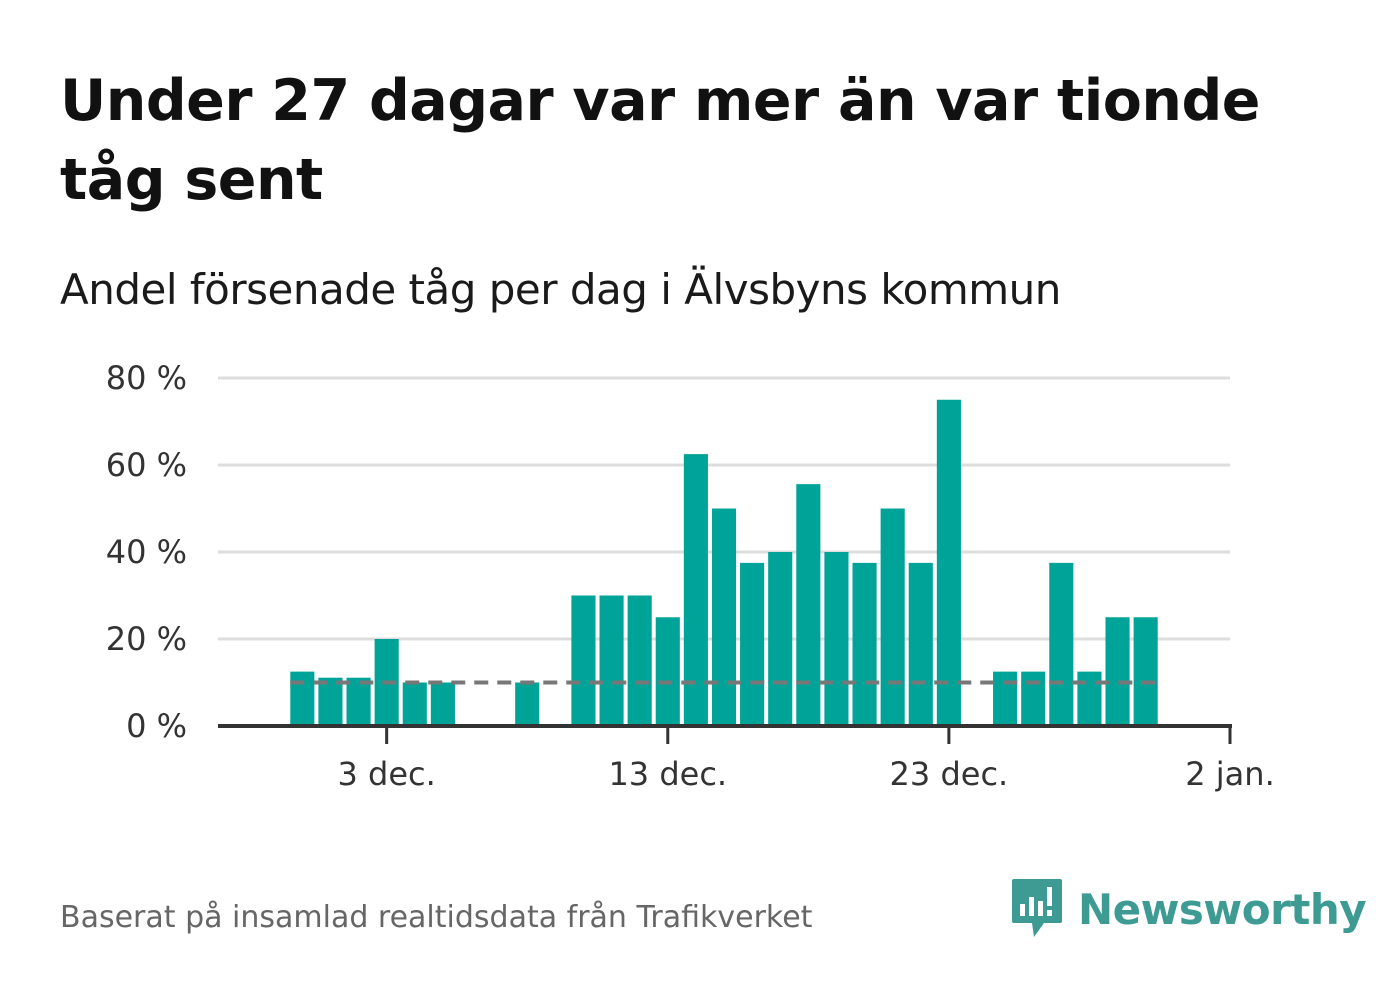 The image size is (1382, 999). What do you see at coordinates (1037, 908) in the screenshot?
I see `newsworthy-logo-icon` at bounding box center [1037, 908].